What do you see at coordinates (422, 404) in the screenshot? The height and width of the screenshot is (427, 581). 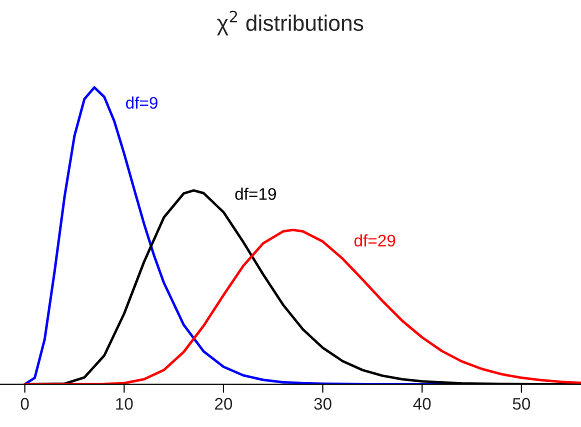 I see `x-tick-label: 40` at bounding box center [422, 404].